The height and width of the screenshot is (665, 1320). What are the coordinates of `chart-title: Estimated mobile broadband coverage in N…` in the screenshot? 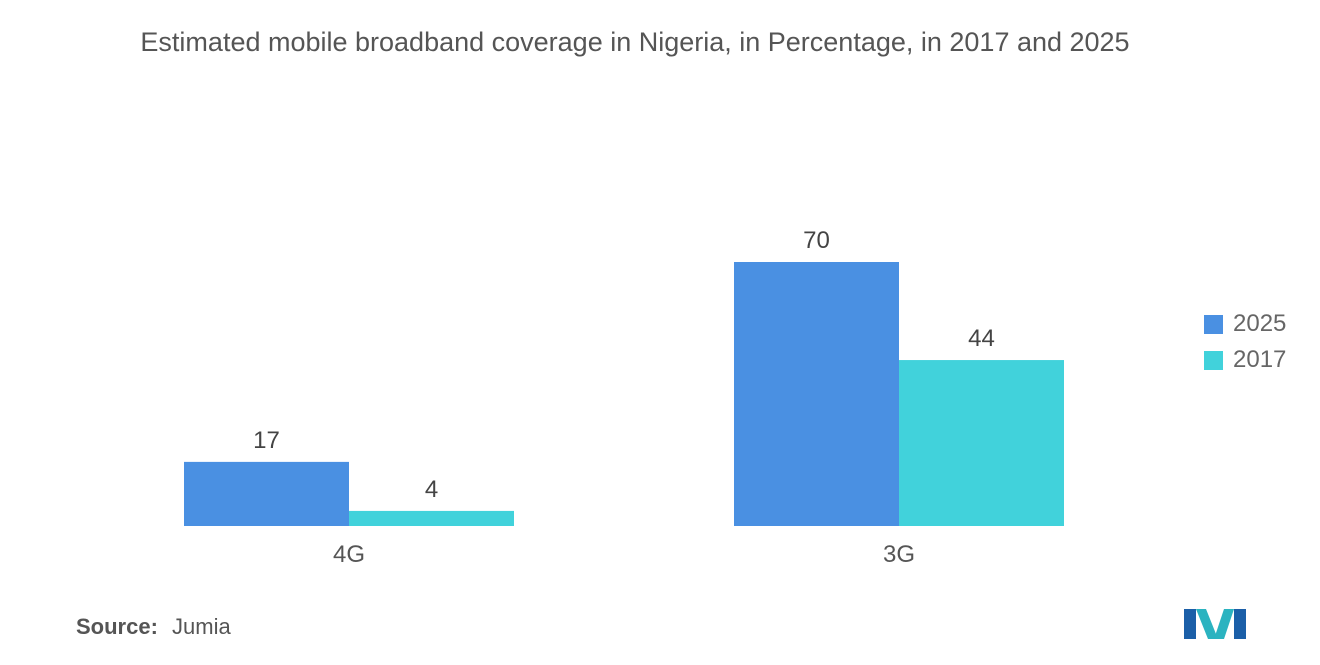 It's located at (635, 42).